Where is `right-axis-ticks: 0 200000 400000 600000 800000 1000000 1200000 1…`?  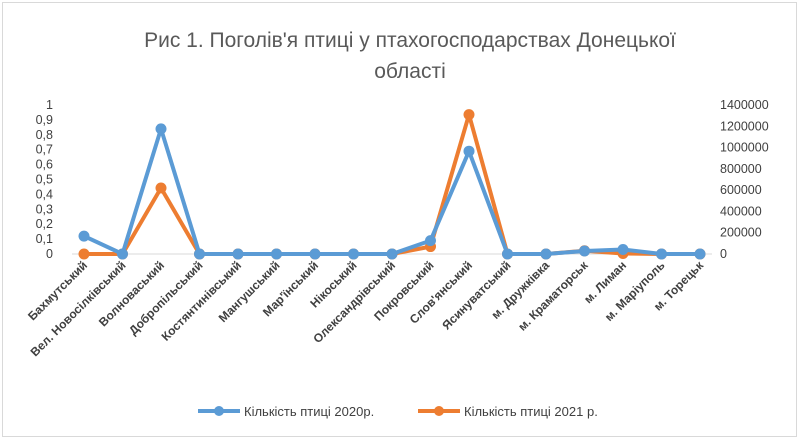 right-axis-ticks: 0 200000 400000 600000 800000 1000000 1200000 1… is located at coordinates (744, 179).